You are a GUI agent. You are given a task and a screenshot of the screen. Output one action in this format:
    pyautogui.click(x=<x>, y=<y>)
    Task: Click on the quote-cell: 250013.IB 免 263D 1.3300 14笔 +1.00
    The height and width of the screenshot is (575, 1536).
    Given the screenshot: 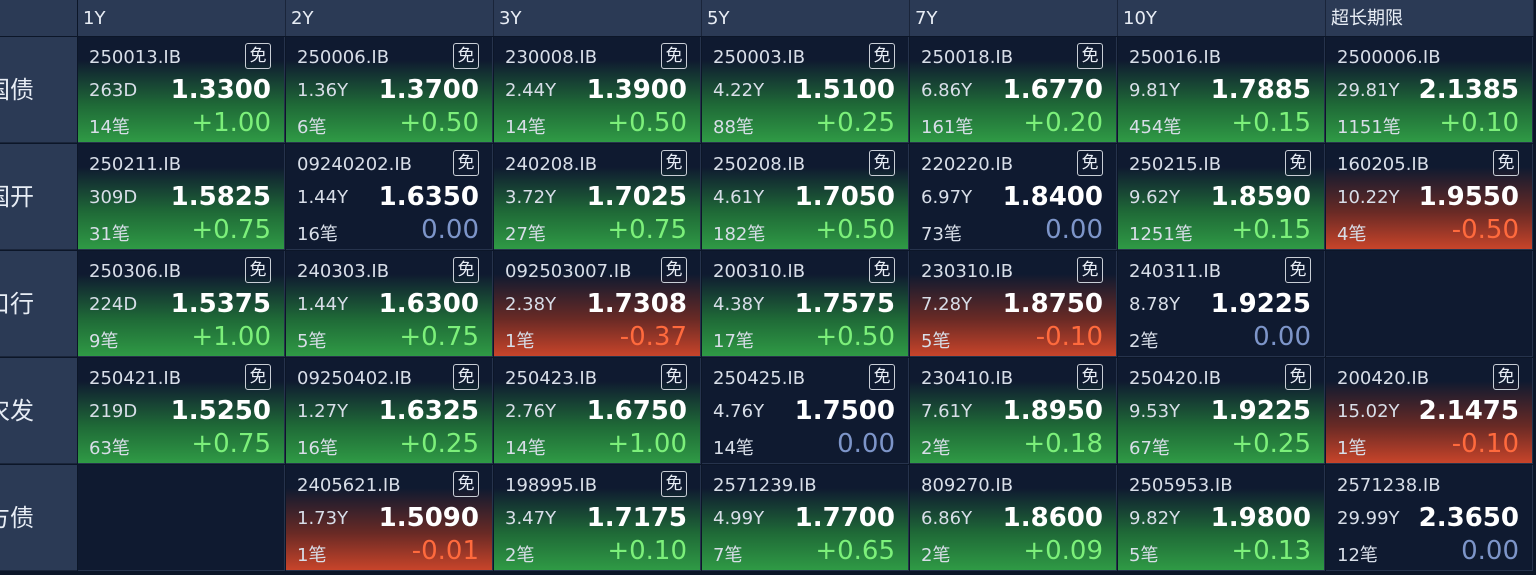 What is the action you would take?
    pyautogui.click(x=181, y=90)
    